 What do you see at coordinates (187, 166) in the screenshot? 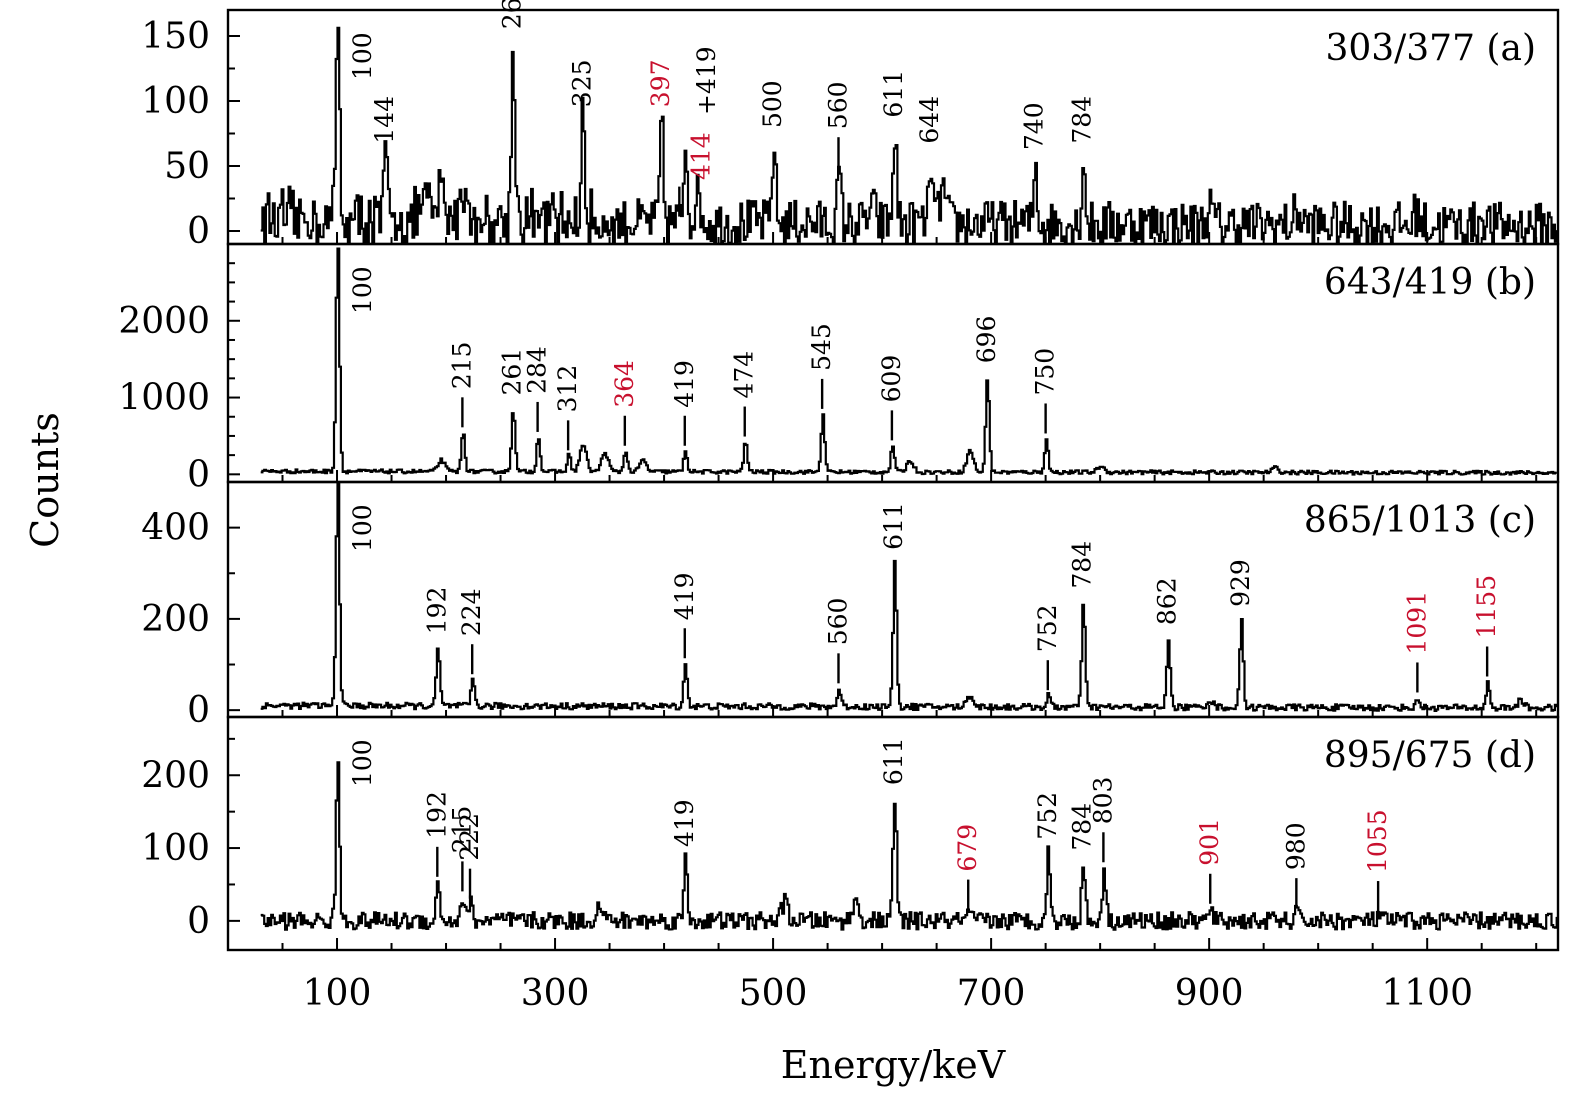
I see `y-tick-label: 50` at bounding box center [187, 166].